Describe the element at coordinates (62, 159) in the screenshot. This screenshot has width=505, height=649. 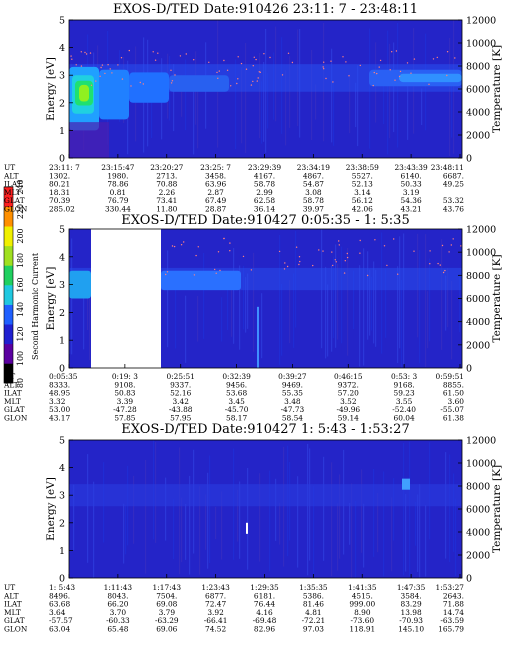
I see `y-tick-label: 0` at that location.